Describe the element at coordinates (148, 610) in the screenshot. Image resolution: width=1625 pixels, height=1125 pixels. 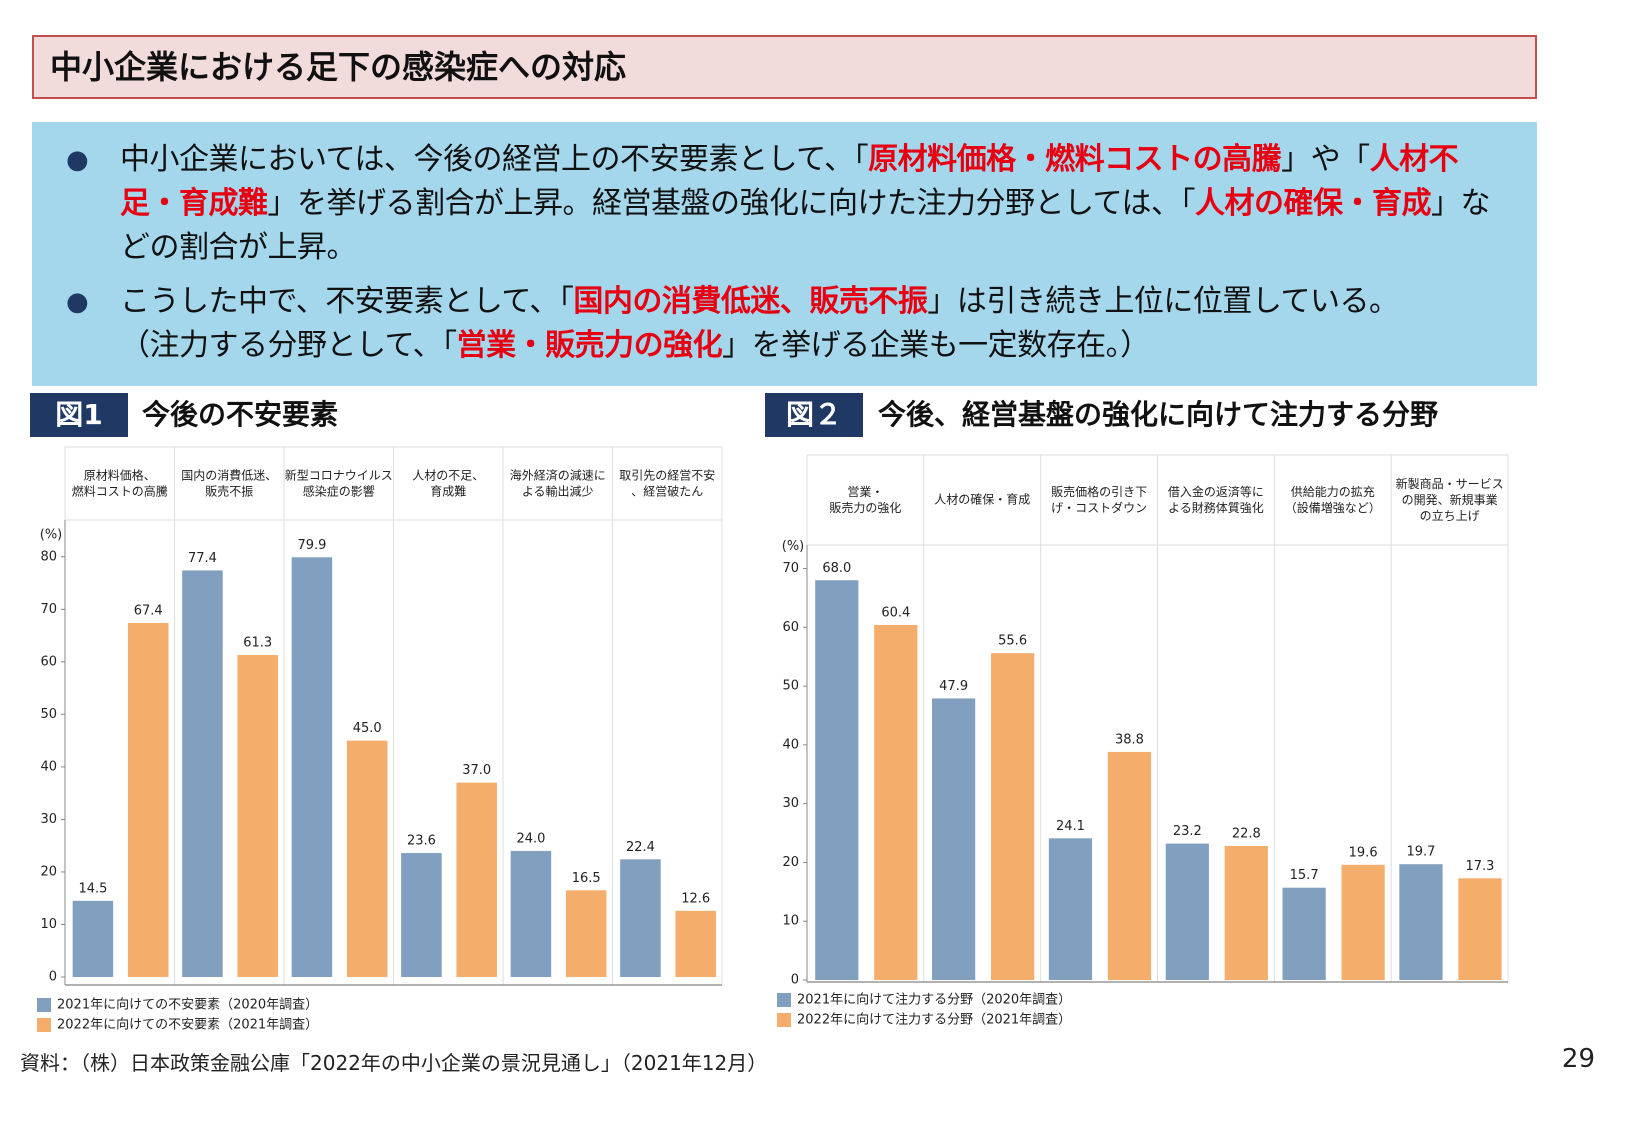
I see `value-label: 67.4` at that location.